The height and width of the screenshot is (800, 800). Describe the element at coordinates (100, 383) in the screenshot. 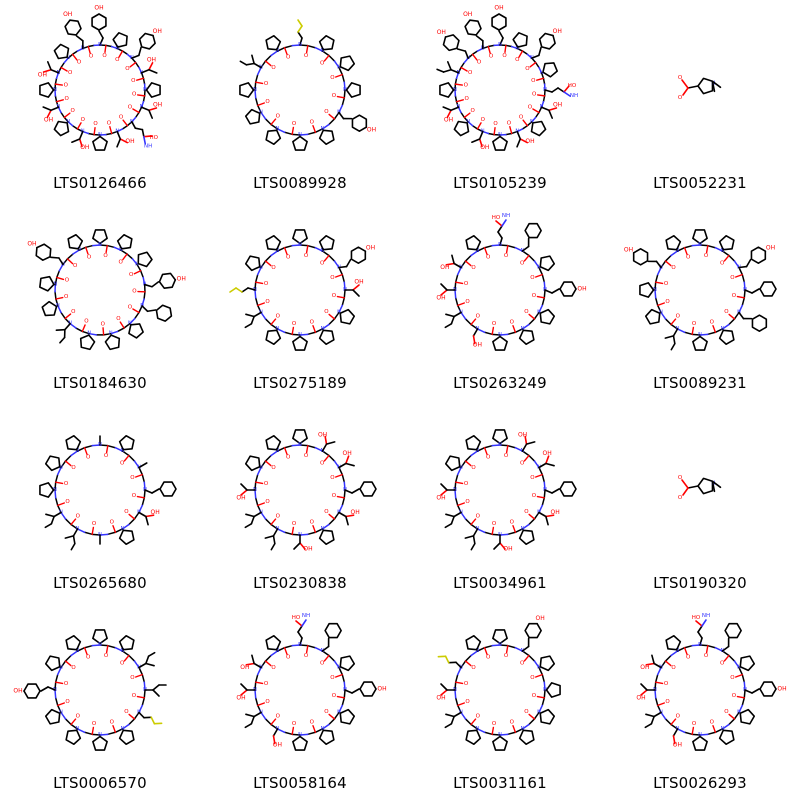

I see `molecule-id-label: LTS0184630` at that location.